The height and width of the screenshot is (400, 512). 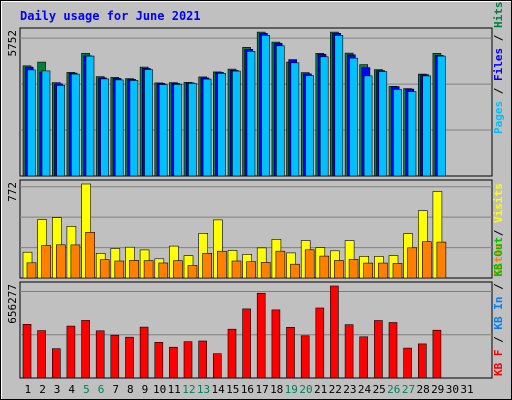 I want to click on chart-title: Daily usage for June 2021, so click(x=110, y=16).